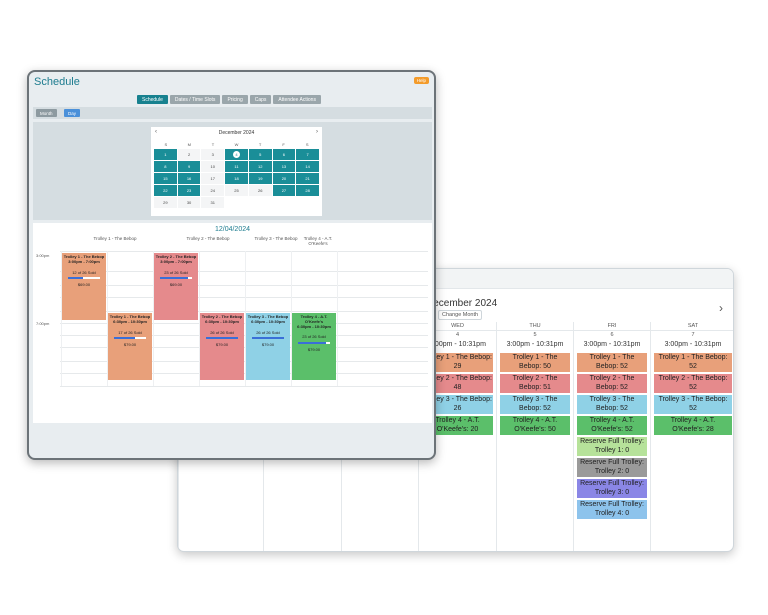 Image resolution: width=768 pixels, height=615 pixels. What do you see at coordinates (43, 323) in the screenshot?
I see `time-label: 7:00pm` at bounding box center [43, 323].